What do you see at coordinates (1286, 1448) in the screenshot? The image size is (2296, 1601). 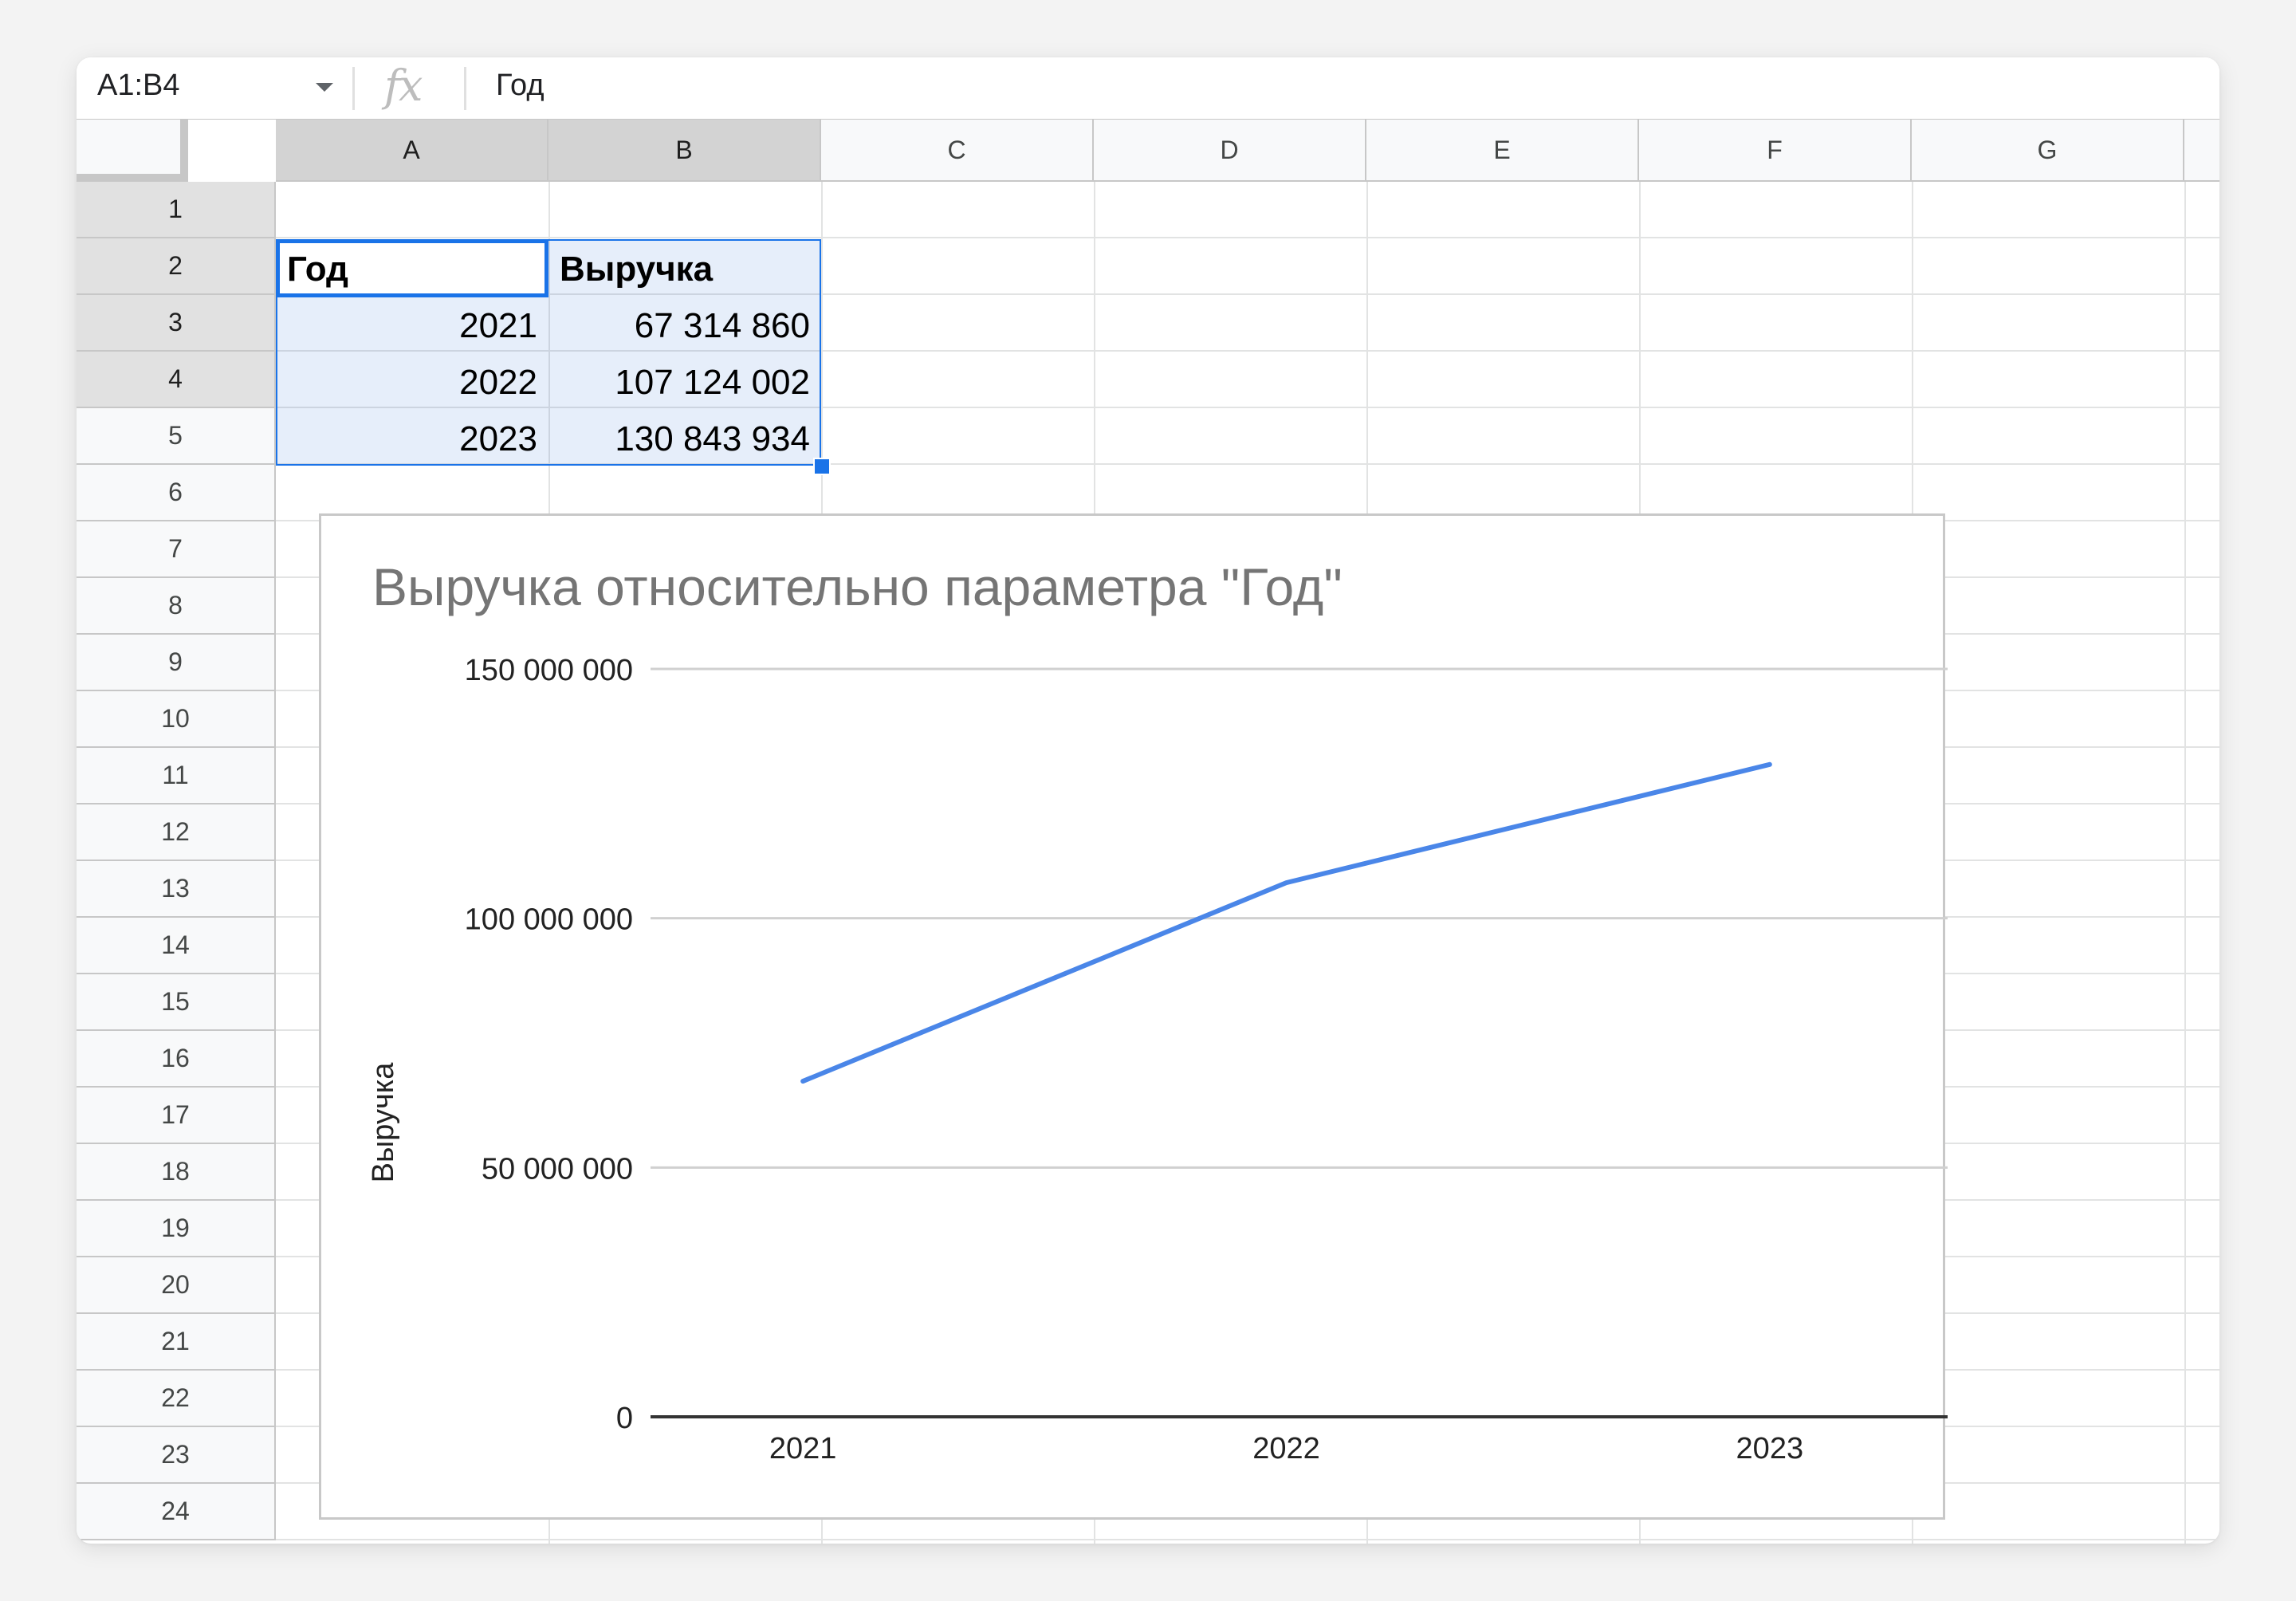 I see `x-tick-label: 2022` at bounding box center [1286, 1448].